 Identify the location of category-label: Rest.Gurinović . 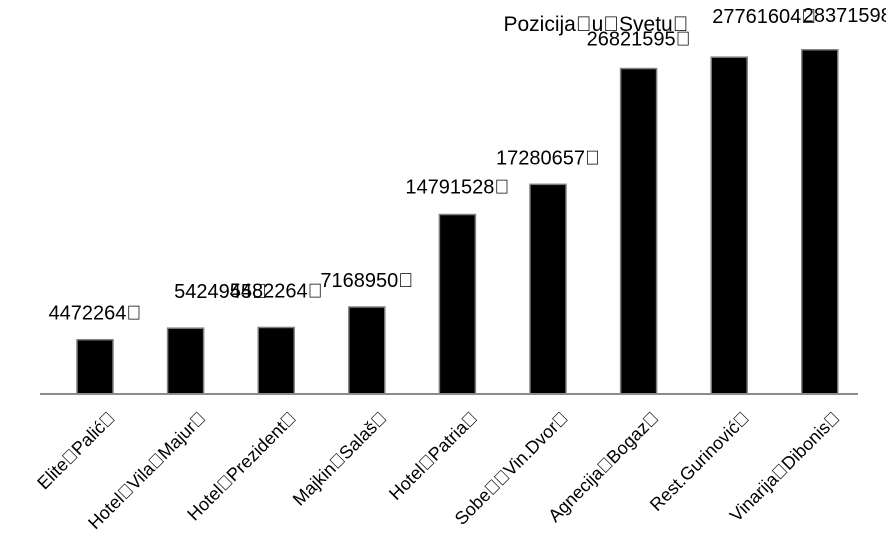
(699, 461).